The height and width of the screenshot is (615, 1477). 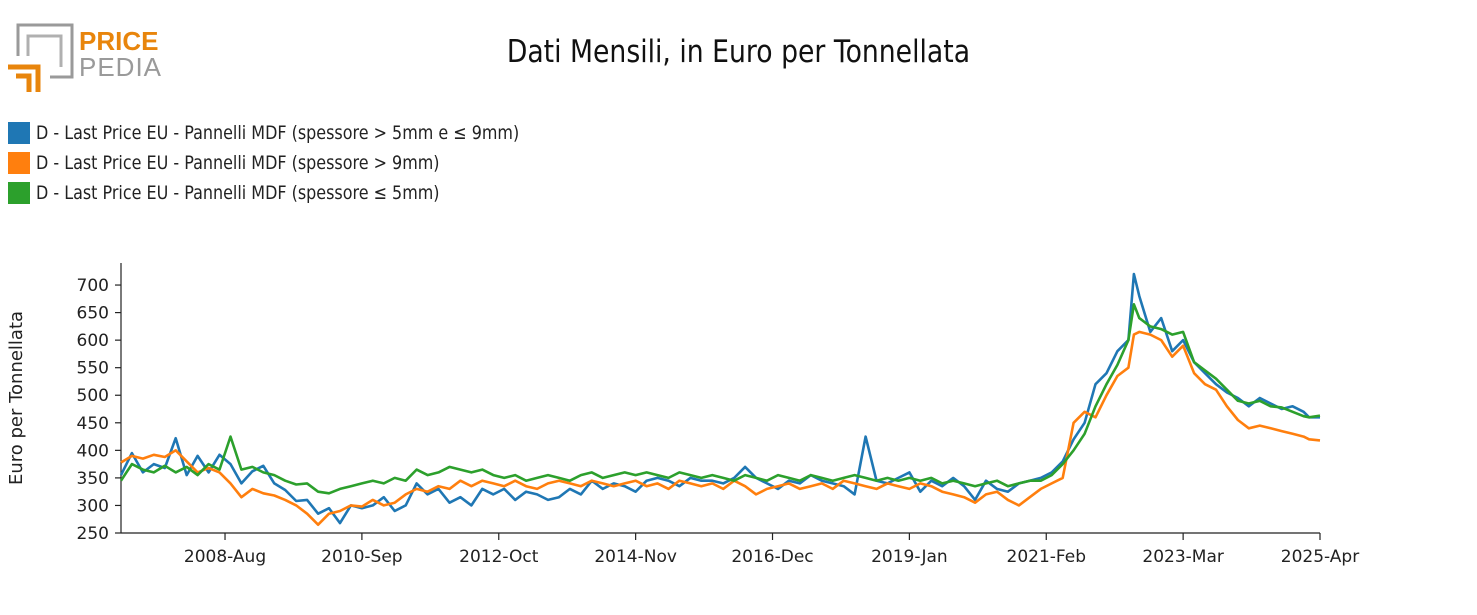 What do you see at coordinates (909, 557) in the screenshot?
I see `x-tick-label: 2019-Jan` at bounding box center [909, 557].